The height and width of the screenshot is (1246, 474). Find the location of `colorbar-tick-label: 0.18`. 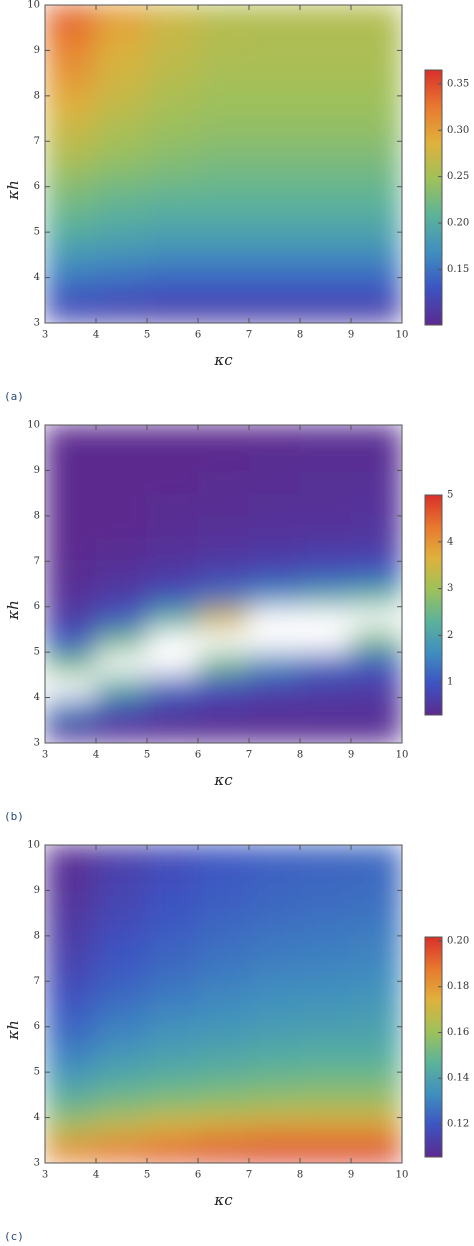

colorbar-tick-label: 0.18 is located at coordinates (458, 986).